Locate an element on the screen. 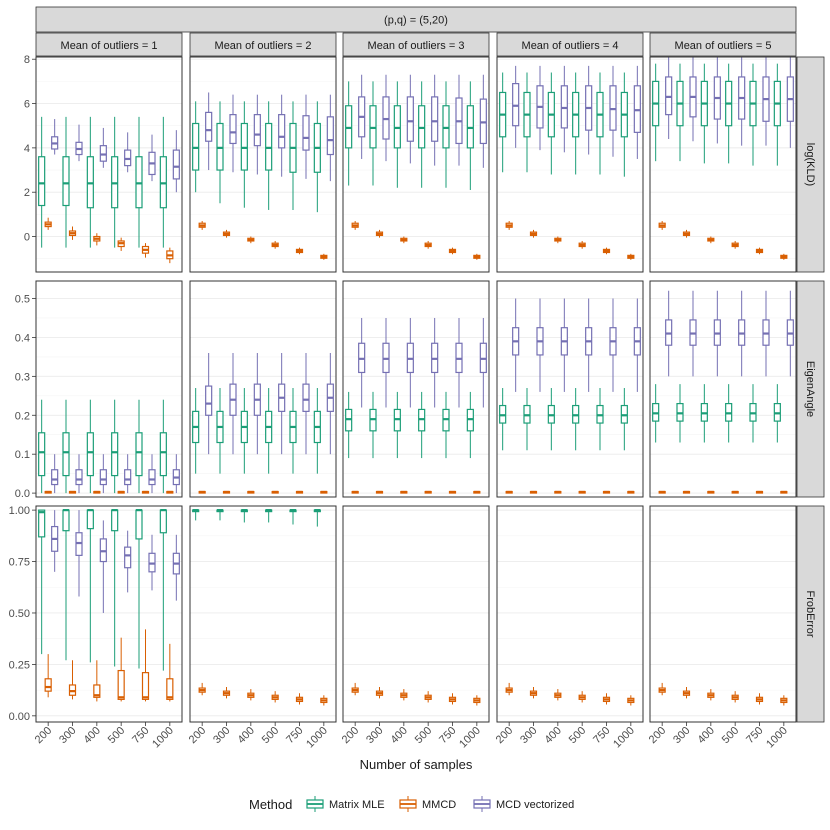  column-strip-label: Mean of outliers = 3 is located at coordinates (416, 46).